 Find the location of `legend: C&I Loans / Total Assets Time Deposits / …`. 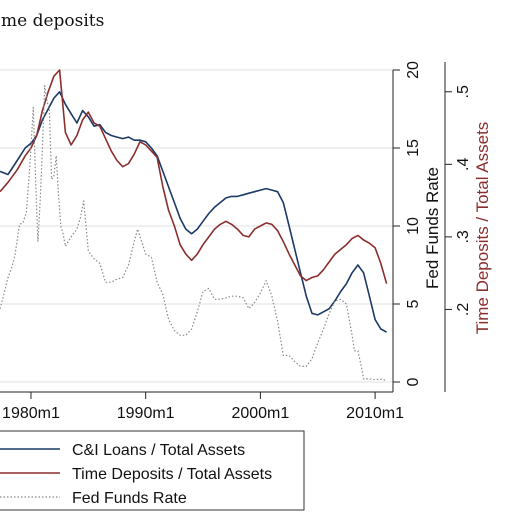

legend: C&I Loans / Total Assets Time Deposits / … is located at coordinates (152, 470).